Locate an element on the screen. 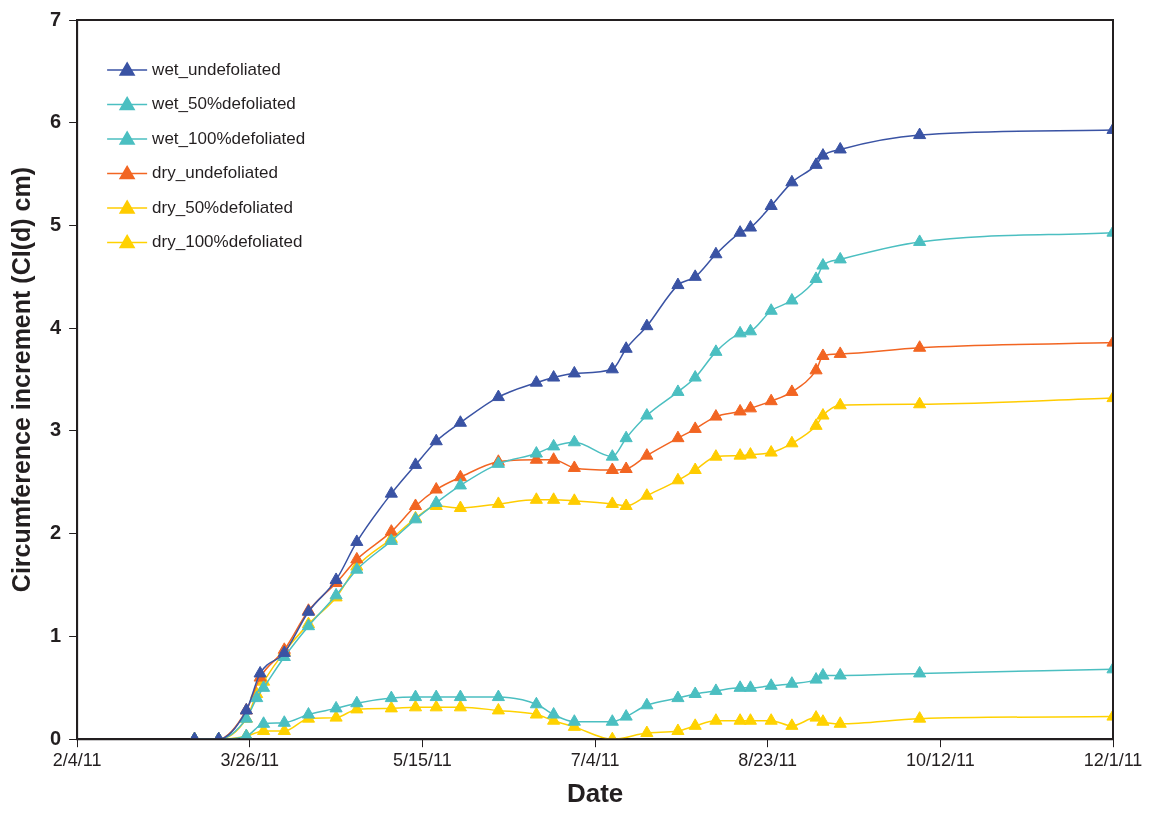 The width and height of the screenshot is (1153, 818). y-axis-title: Circumference increment (CI(d) cm) is located at coordinates (20, 380).